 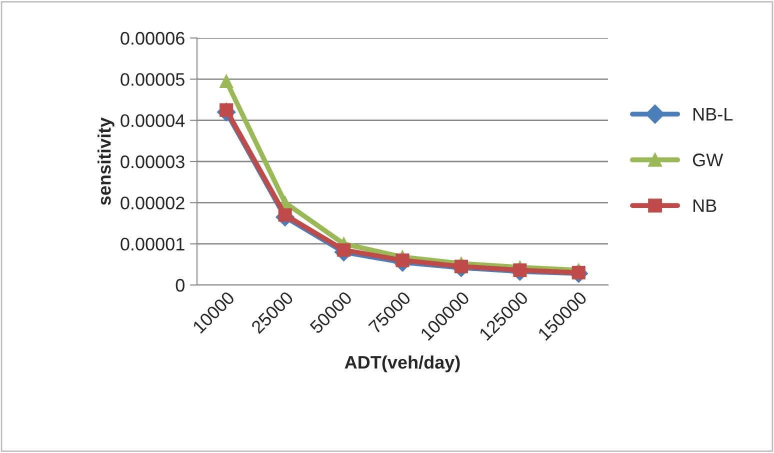 I want to click on y-tick-label: 0.00002, so click(x=152, y=203).